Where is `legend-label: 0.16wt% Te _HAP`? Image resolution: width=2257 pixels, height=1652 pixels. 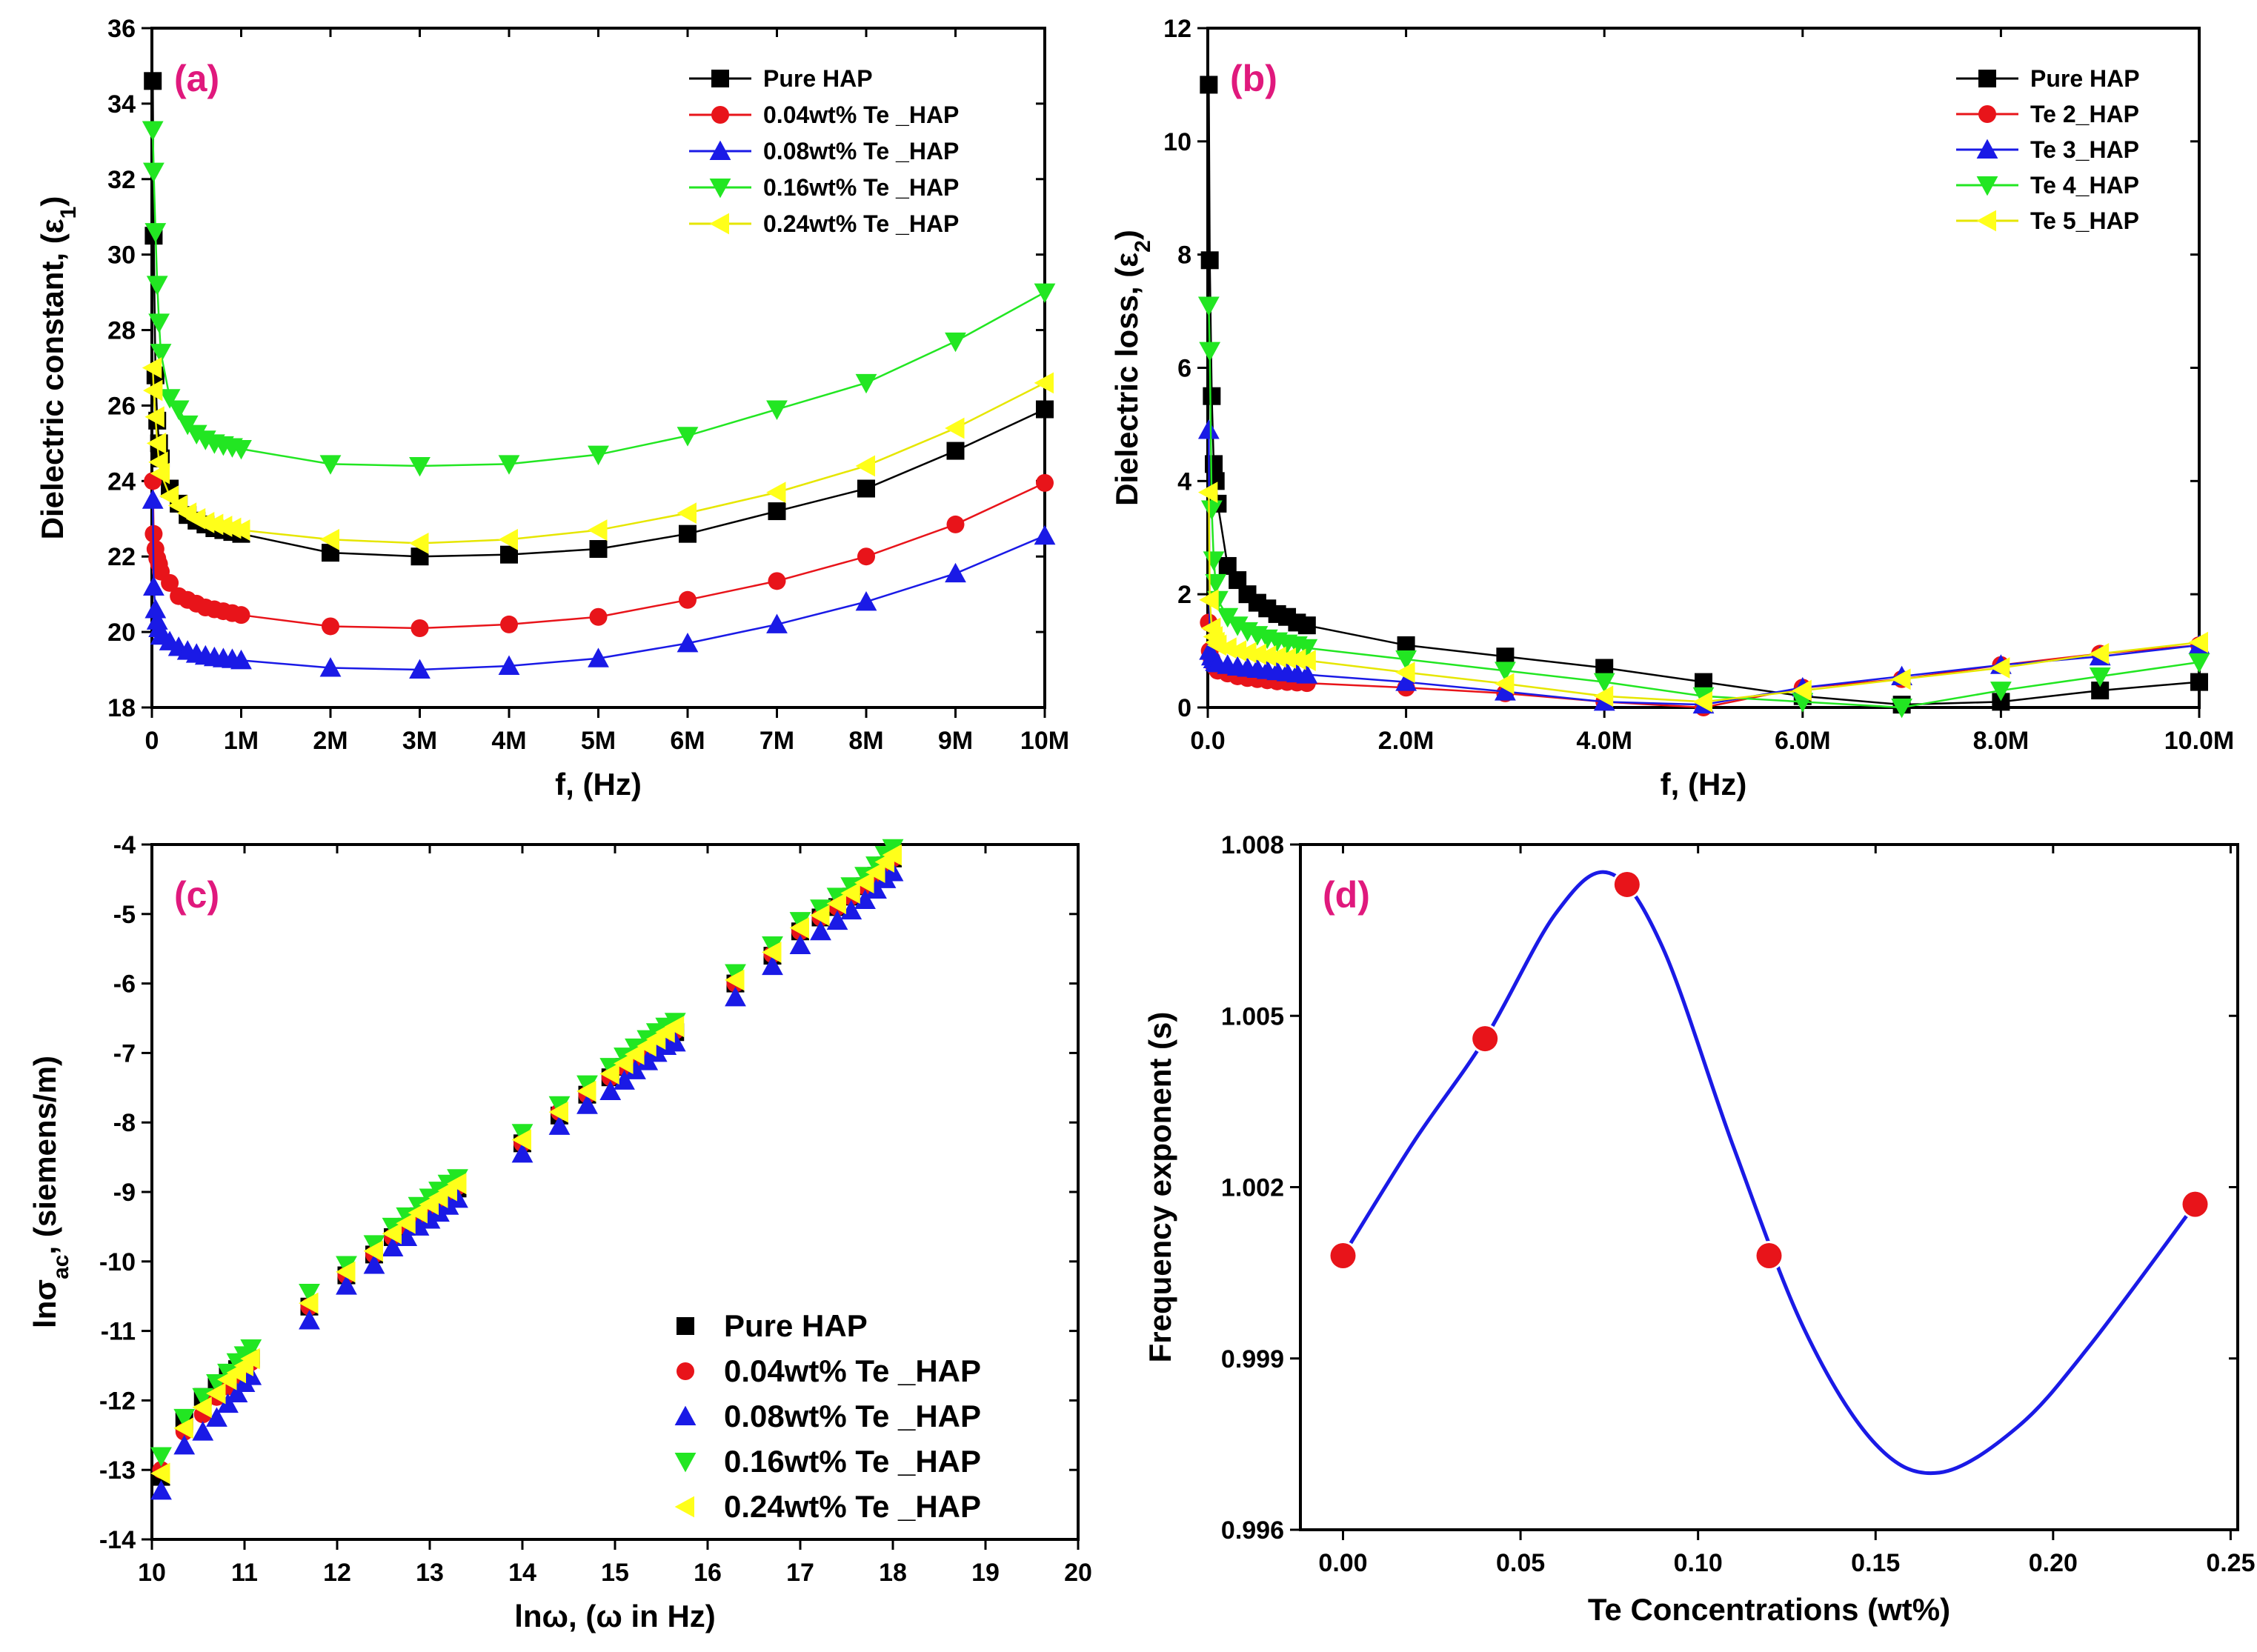 legend-label: 0.16wt% Te _HAP is located at coordinates (852, 1461).